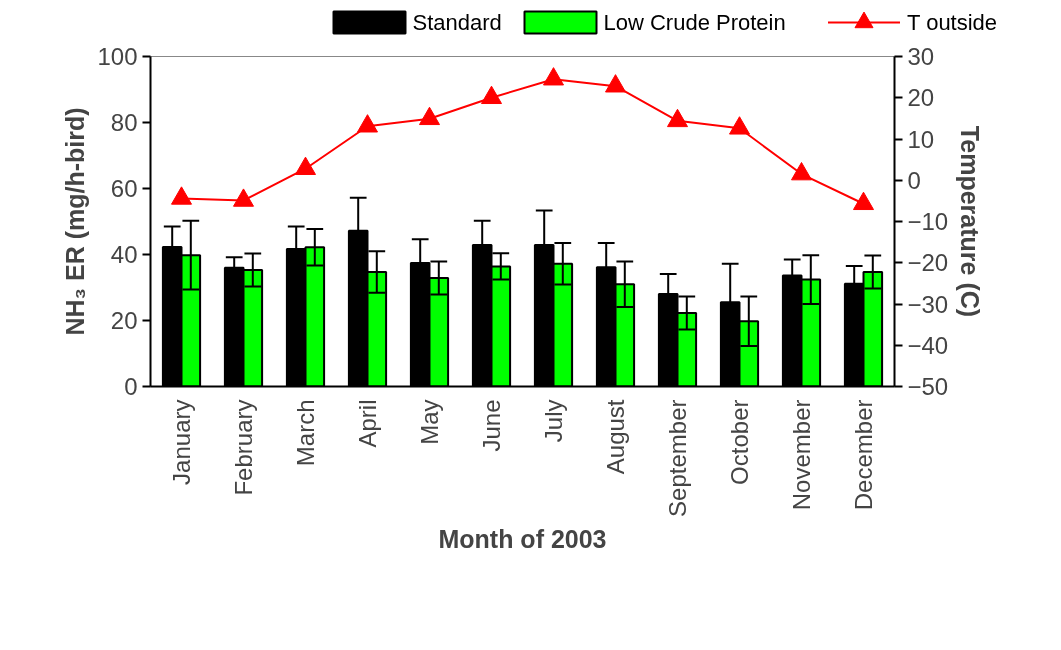  Describe the element at coordinates (181, 442) in the screenshot. I see `x-tick-label: January` at that location.